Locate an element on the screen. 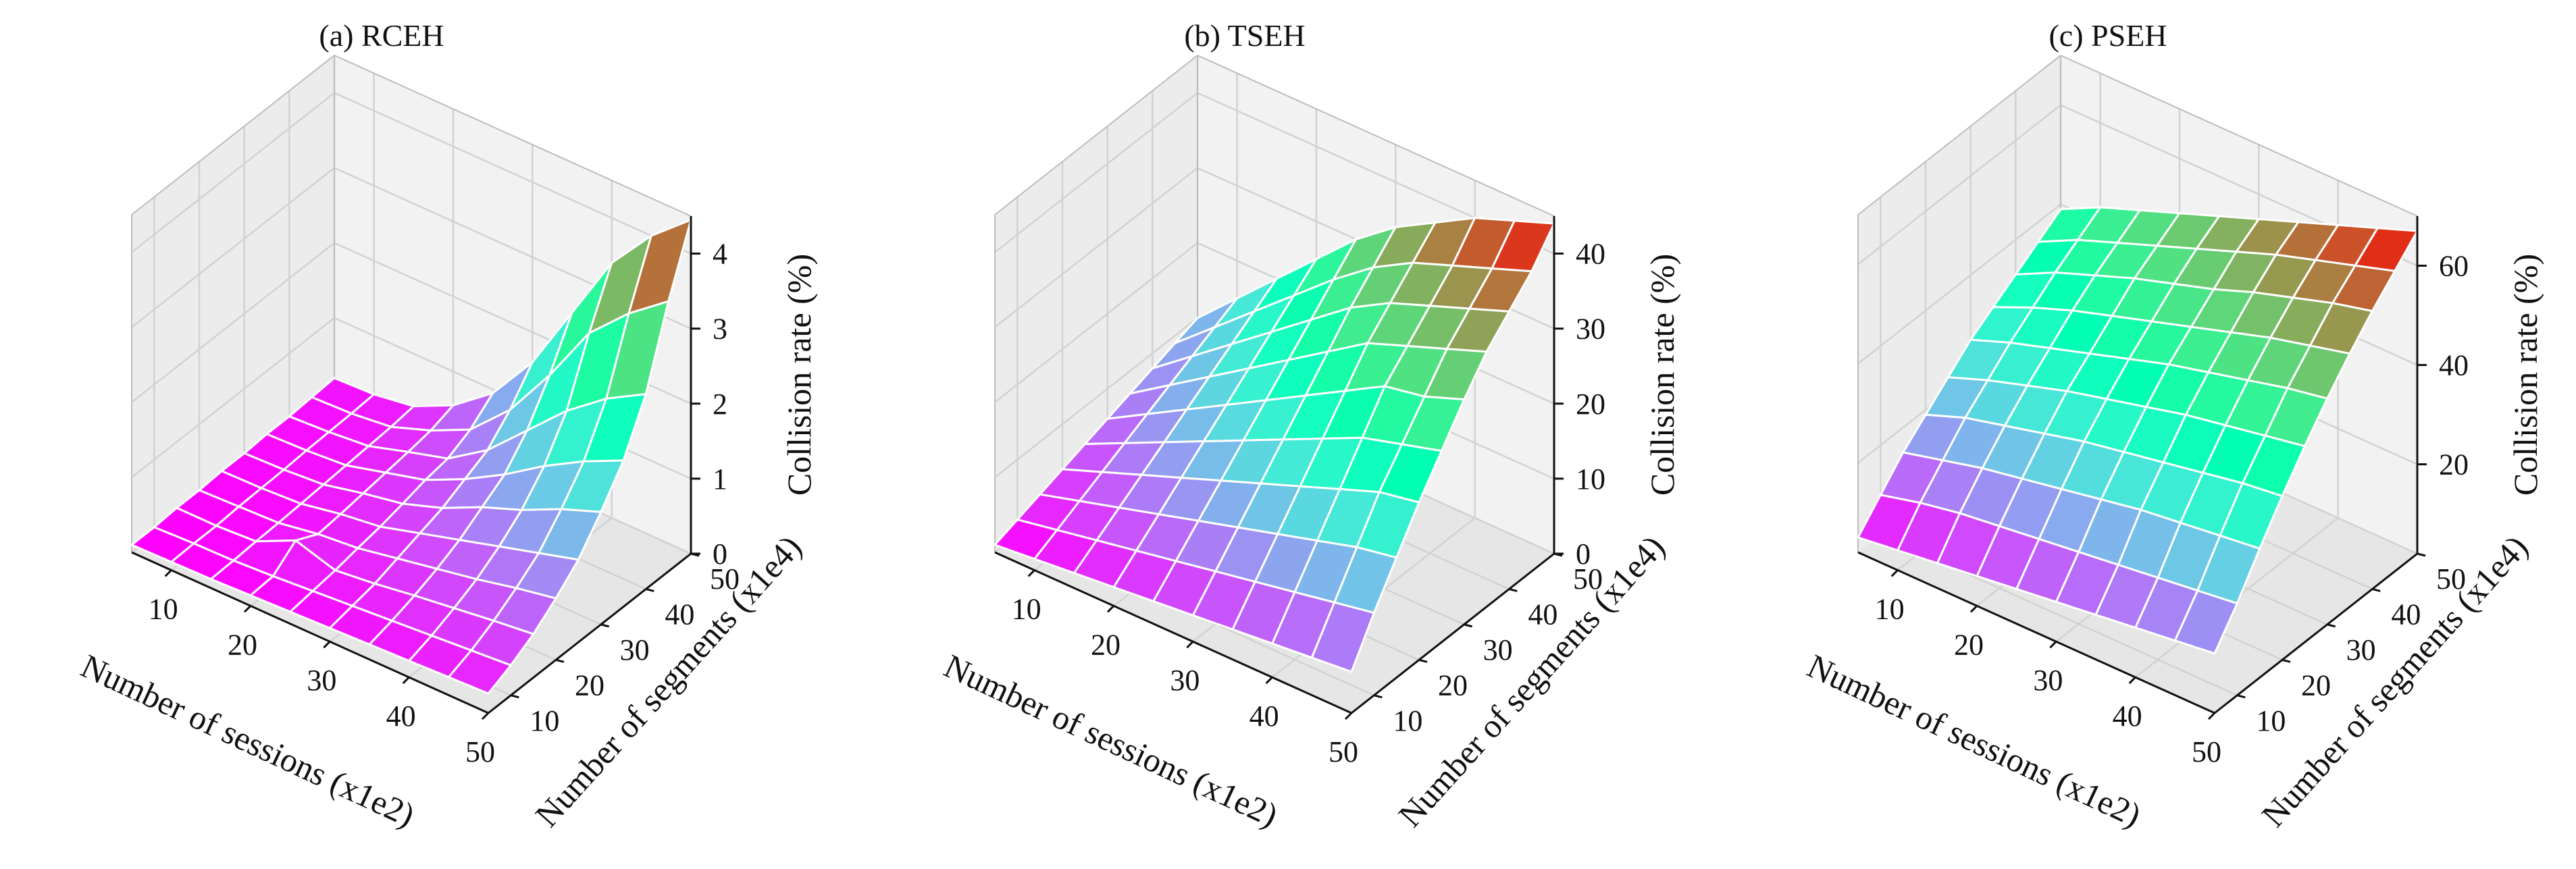 The width and height of the screenshot is (2576, 869). z-tick-label: 60 is located at coordinates (2454, 266).